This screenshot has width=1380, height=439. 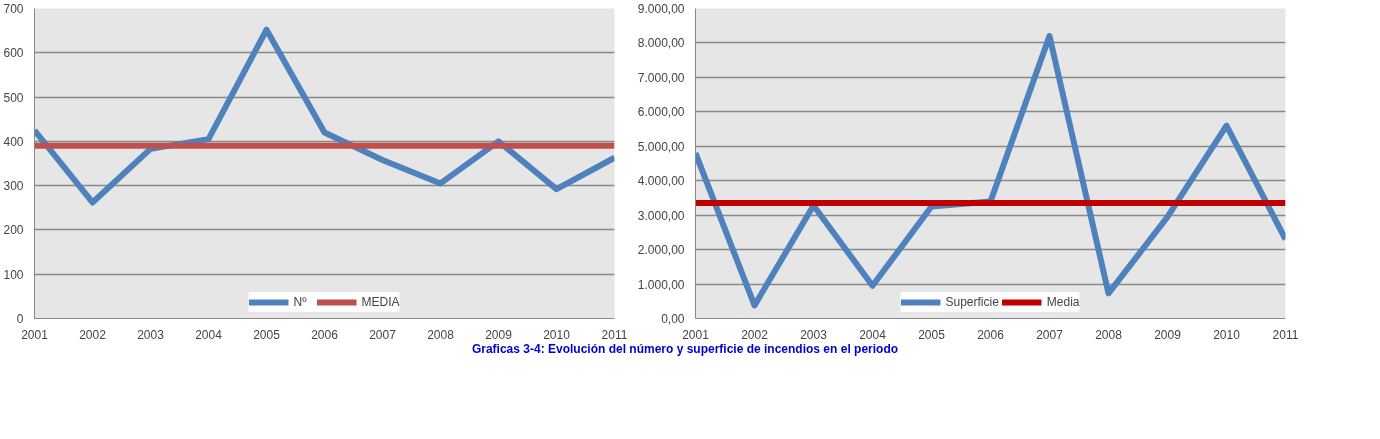 What do you see at coordinates (13, 53) in the screenshot?
I see `y-tick-label: 600` at bounding box center [13, 53].